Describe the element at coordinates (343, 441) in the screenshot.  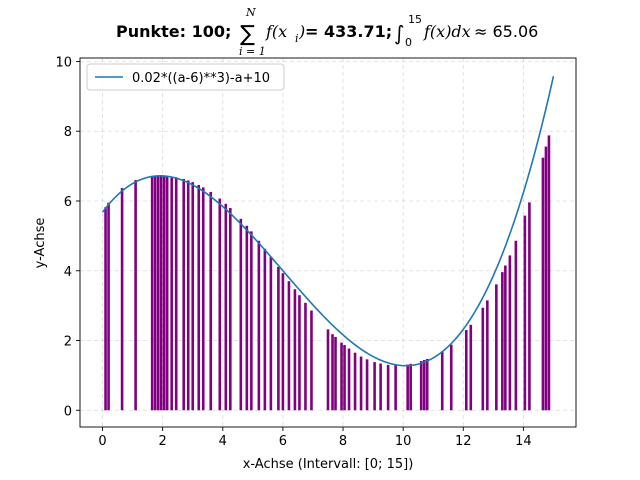
I see `x-tick-label: 8` at that location.